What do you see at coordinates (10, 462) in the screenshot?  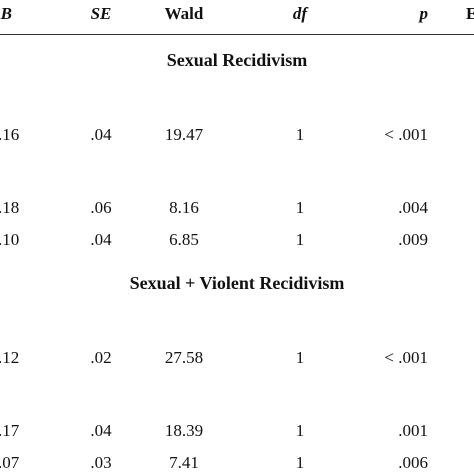 I see `table-cell: .07` at bounding box center [10, 462].